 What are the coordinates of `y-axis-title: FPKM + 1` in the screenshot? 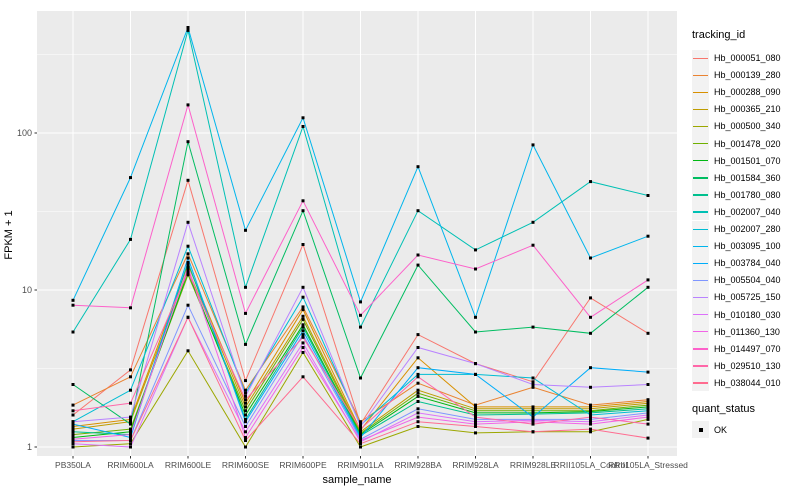 It's located at (9, 235).